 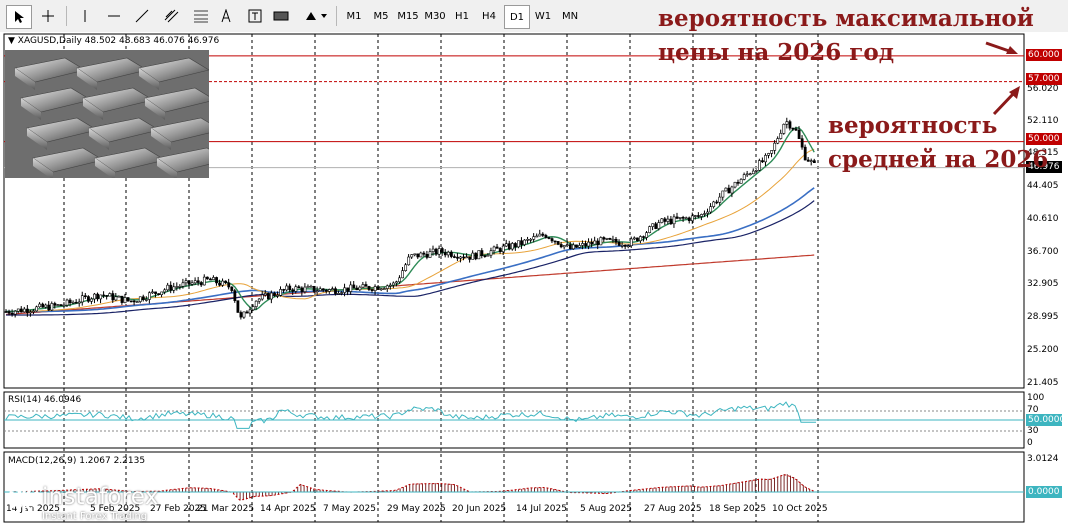 What do you see at coordinates (201, 16) in the screenshot?
I see `fibonacci-tool-button` at bounding box center [201, 16].